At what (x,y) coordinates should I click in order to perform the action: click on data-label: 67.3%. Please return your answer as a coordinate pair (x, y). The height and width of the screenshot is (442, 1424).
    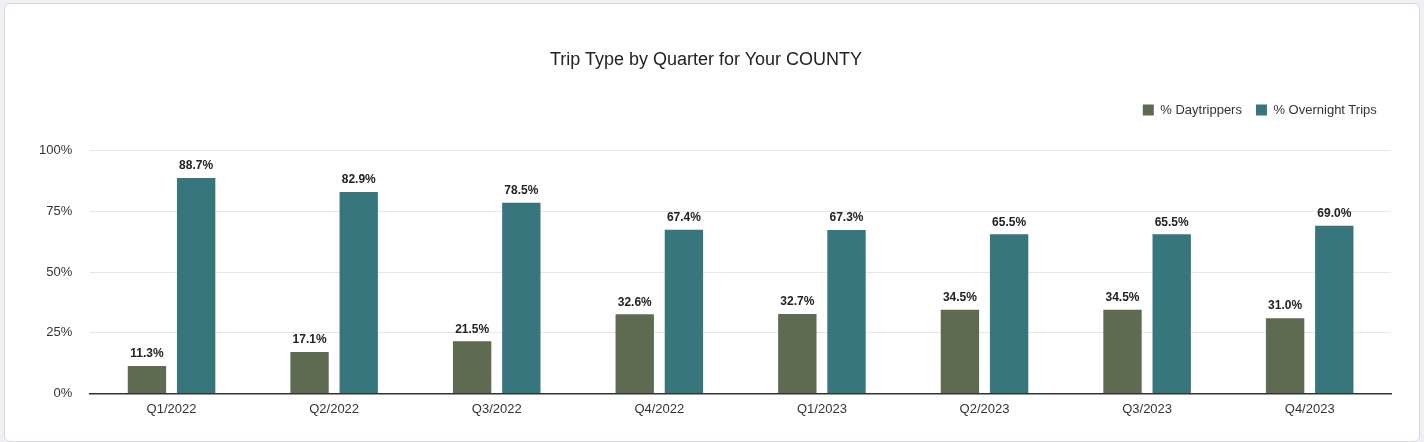
    Looking at the image, I should click on (846, 217).